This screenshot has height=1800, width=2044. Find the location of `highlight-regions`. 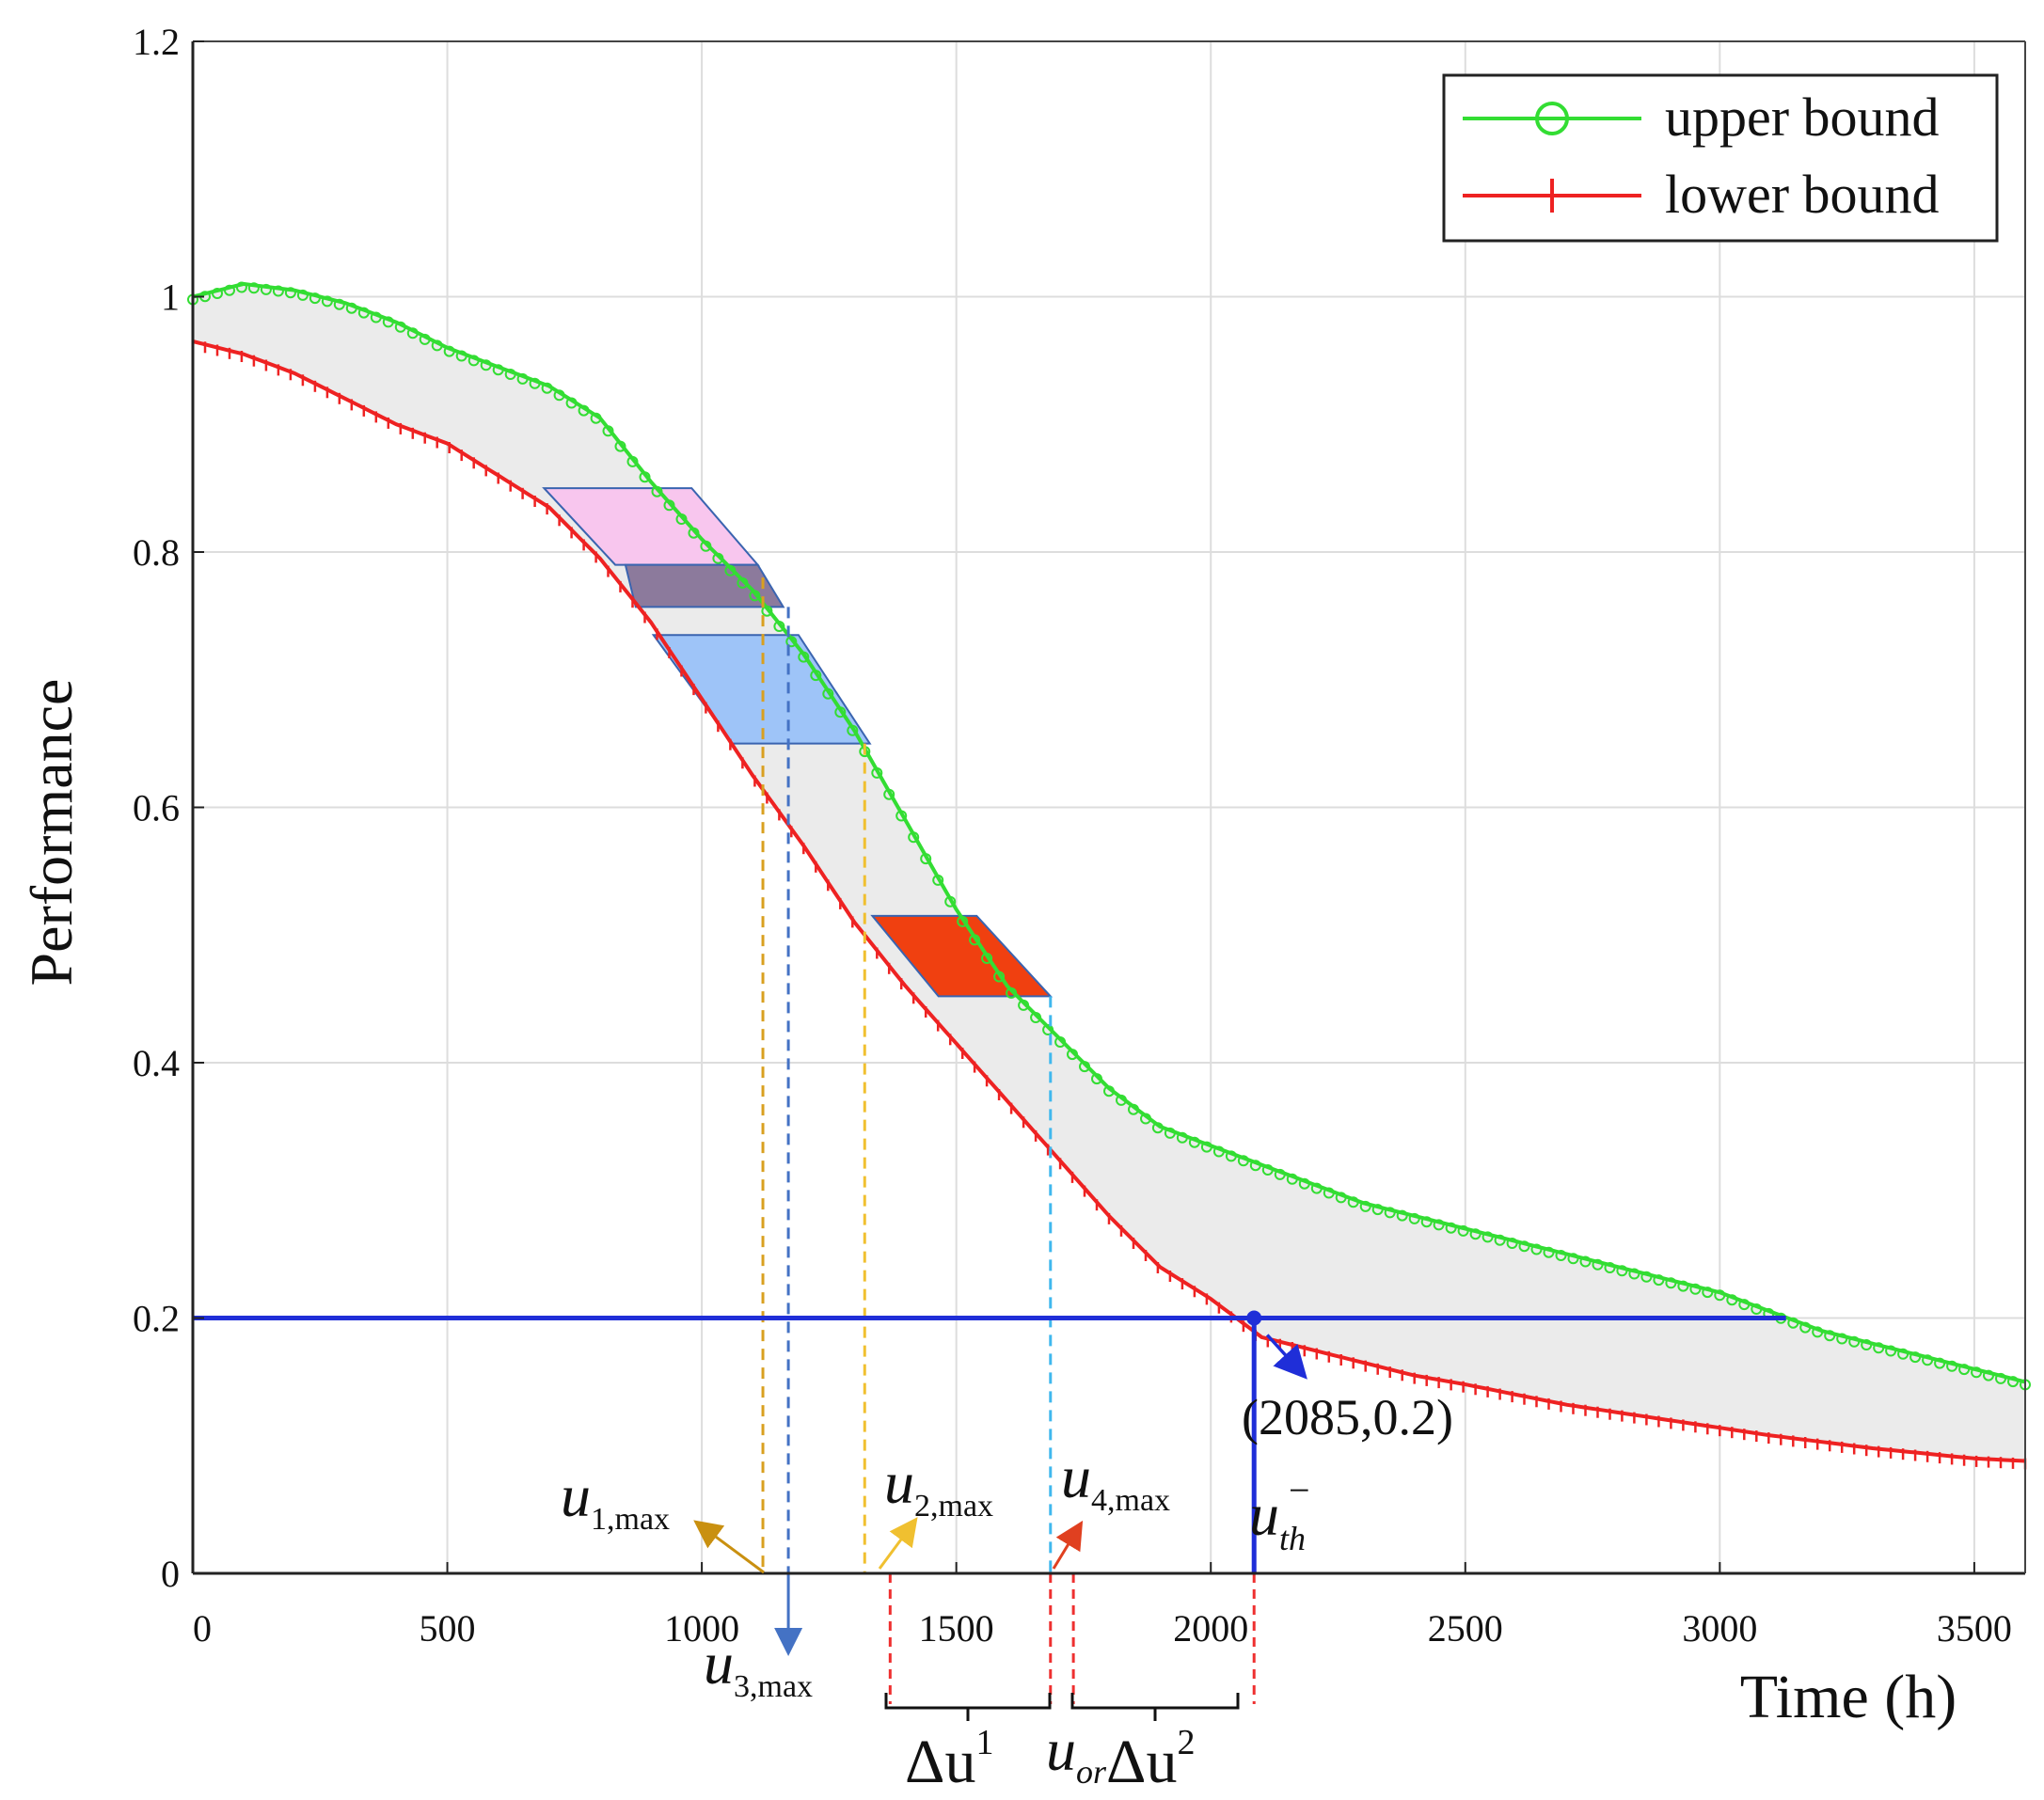

highlight-regions is located at coordinates (798, 742).